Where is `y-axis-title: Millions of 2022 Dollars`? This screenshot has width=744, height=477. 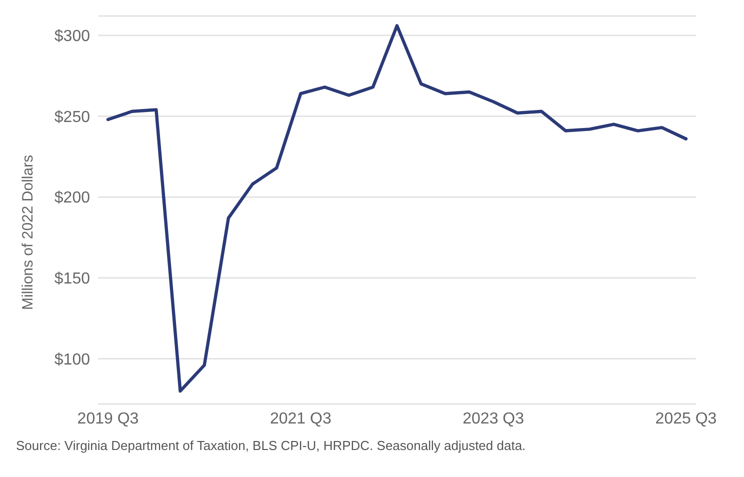
y-axis-title: Millions of 2022 Dollars is located at coordinates (27, 232).